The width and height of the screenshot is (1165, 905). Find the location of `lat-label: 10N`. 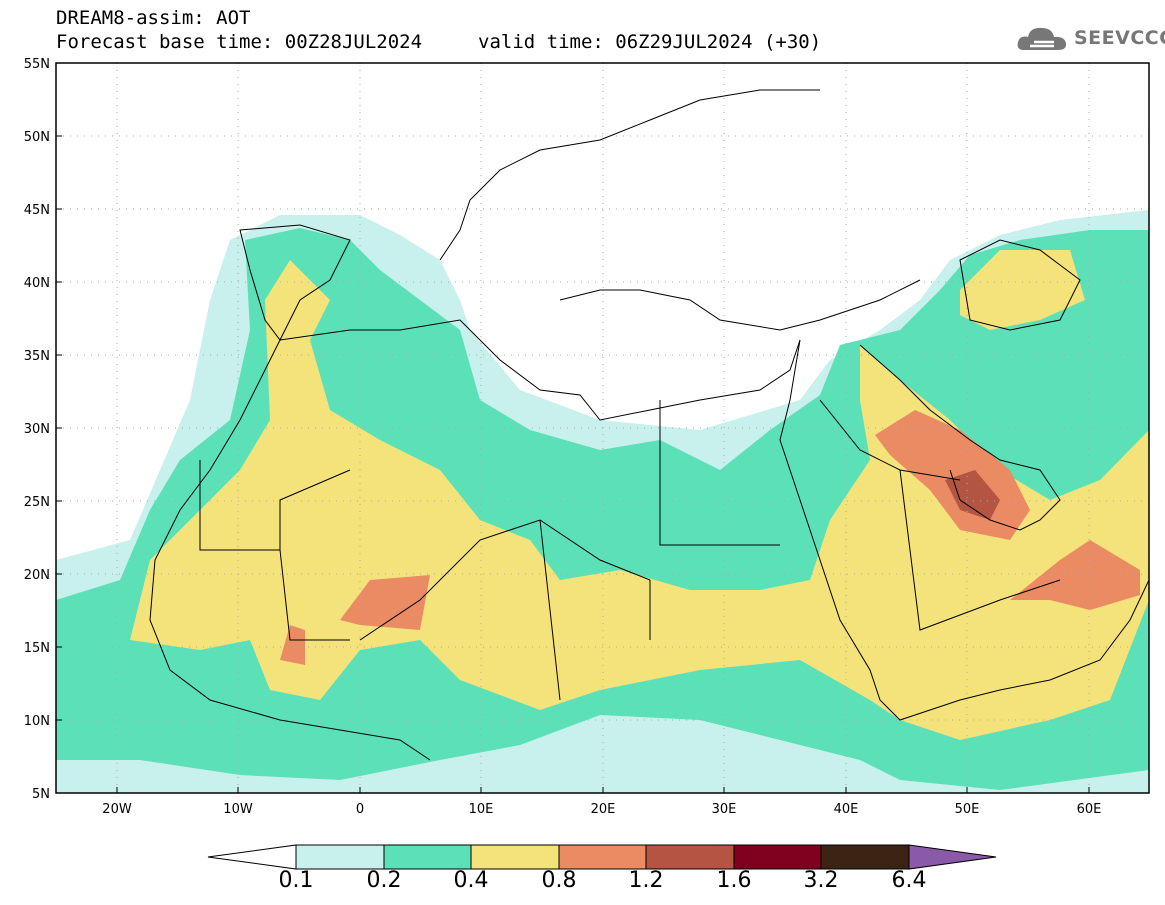

lat-label: 10N is located at coordinates (37, 721).